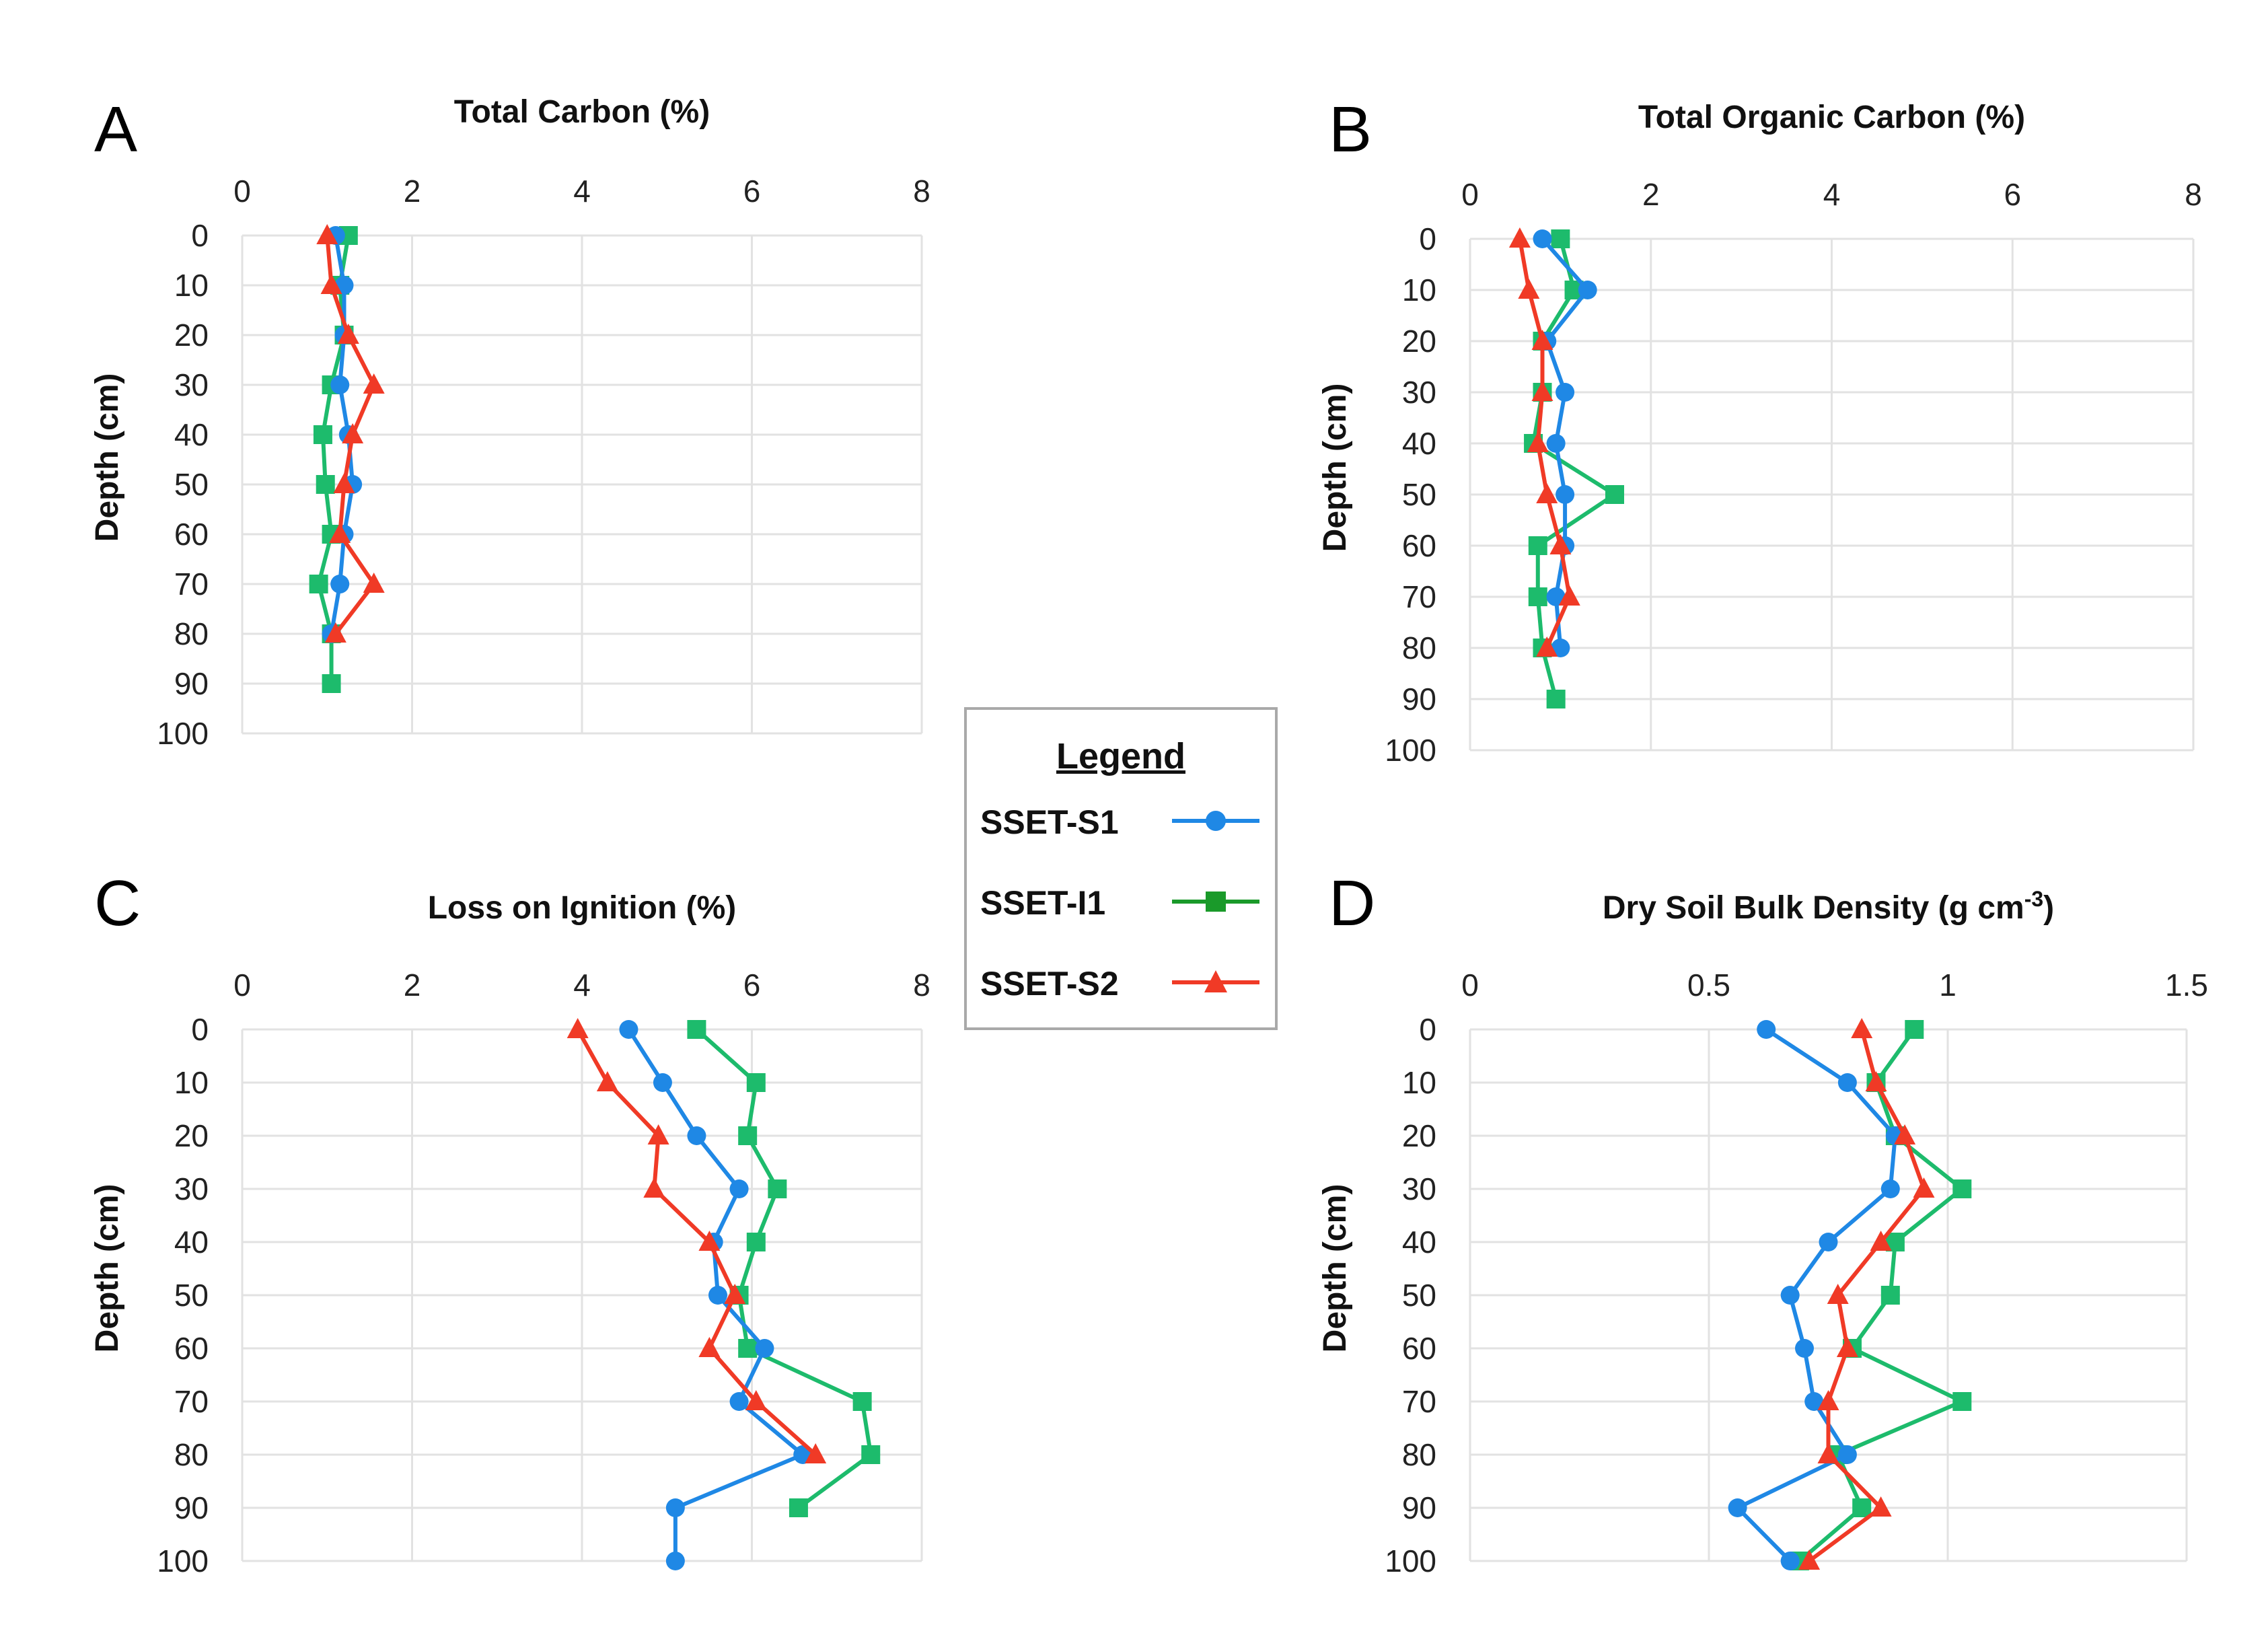 Image resolution: width=2268 pixels, height=1637 pixels. I want to click on legend-line-triangle-icon, so click(1215, 981).